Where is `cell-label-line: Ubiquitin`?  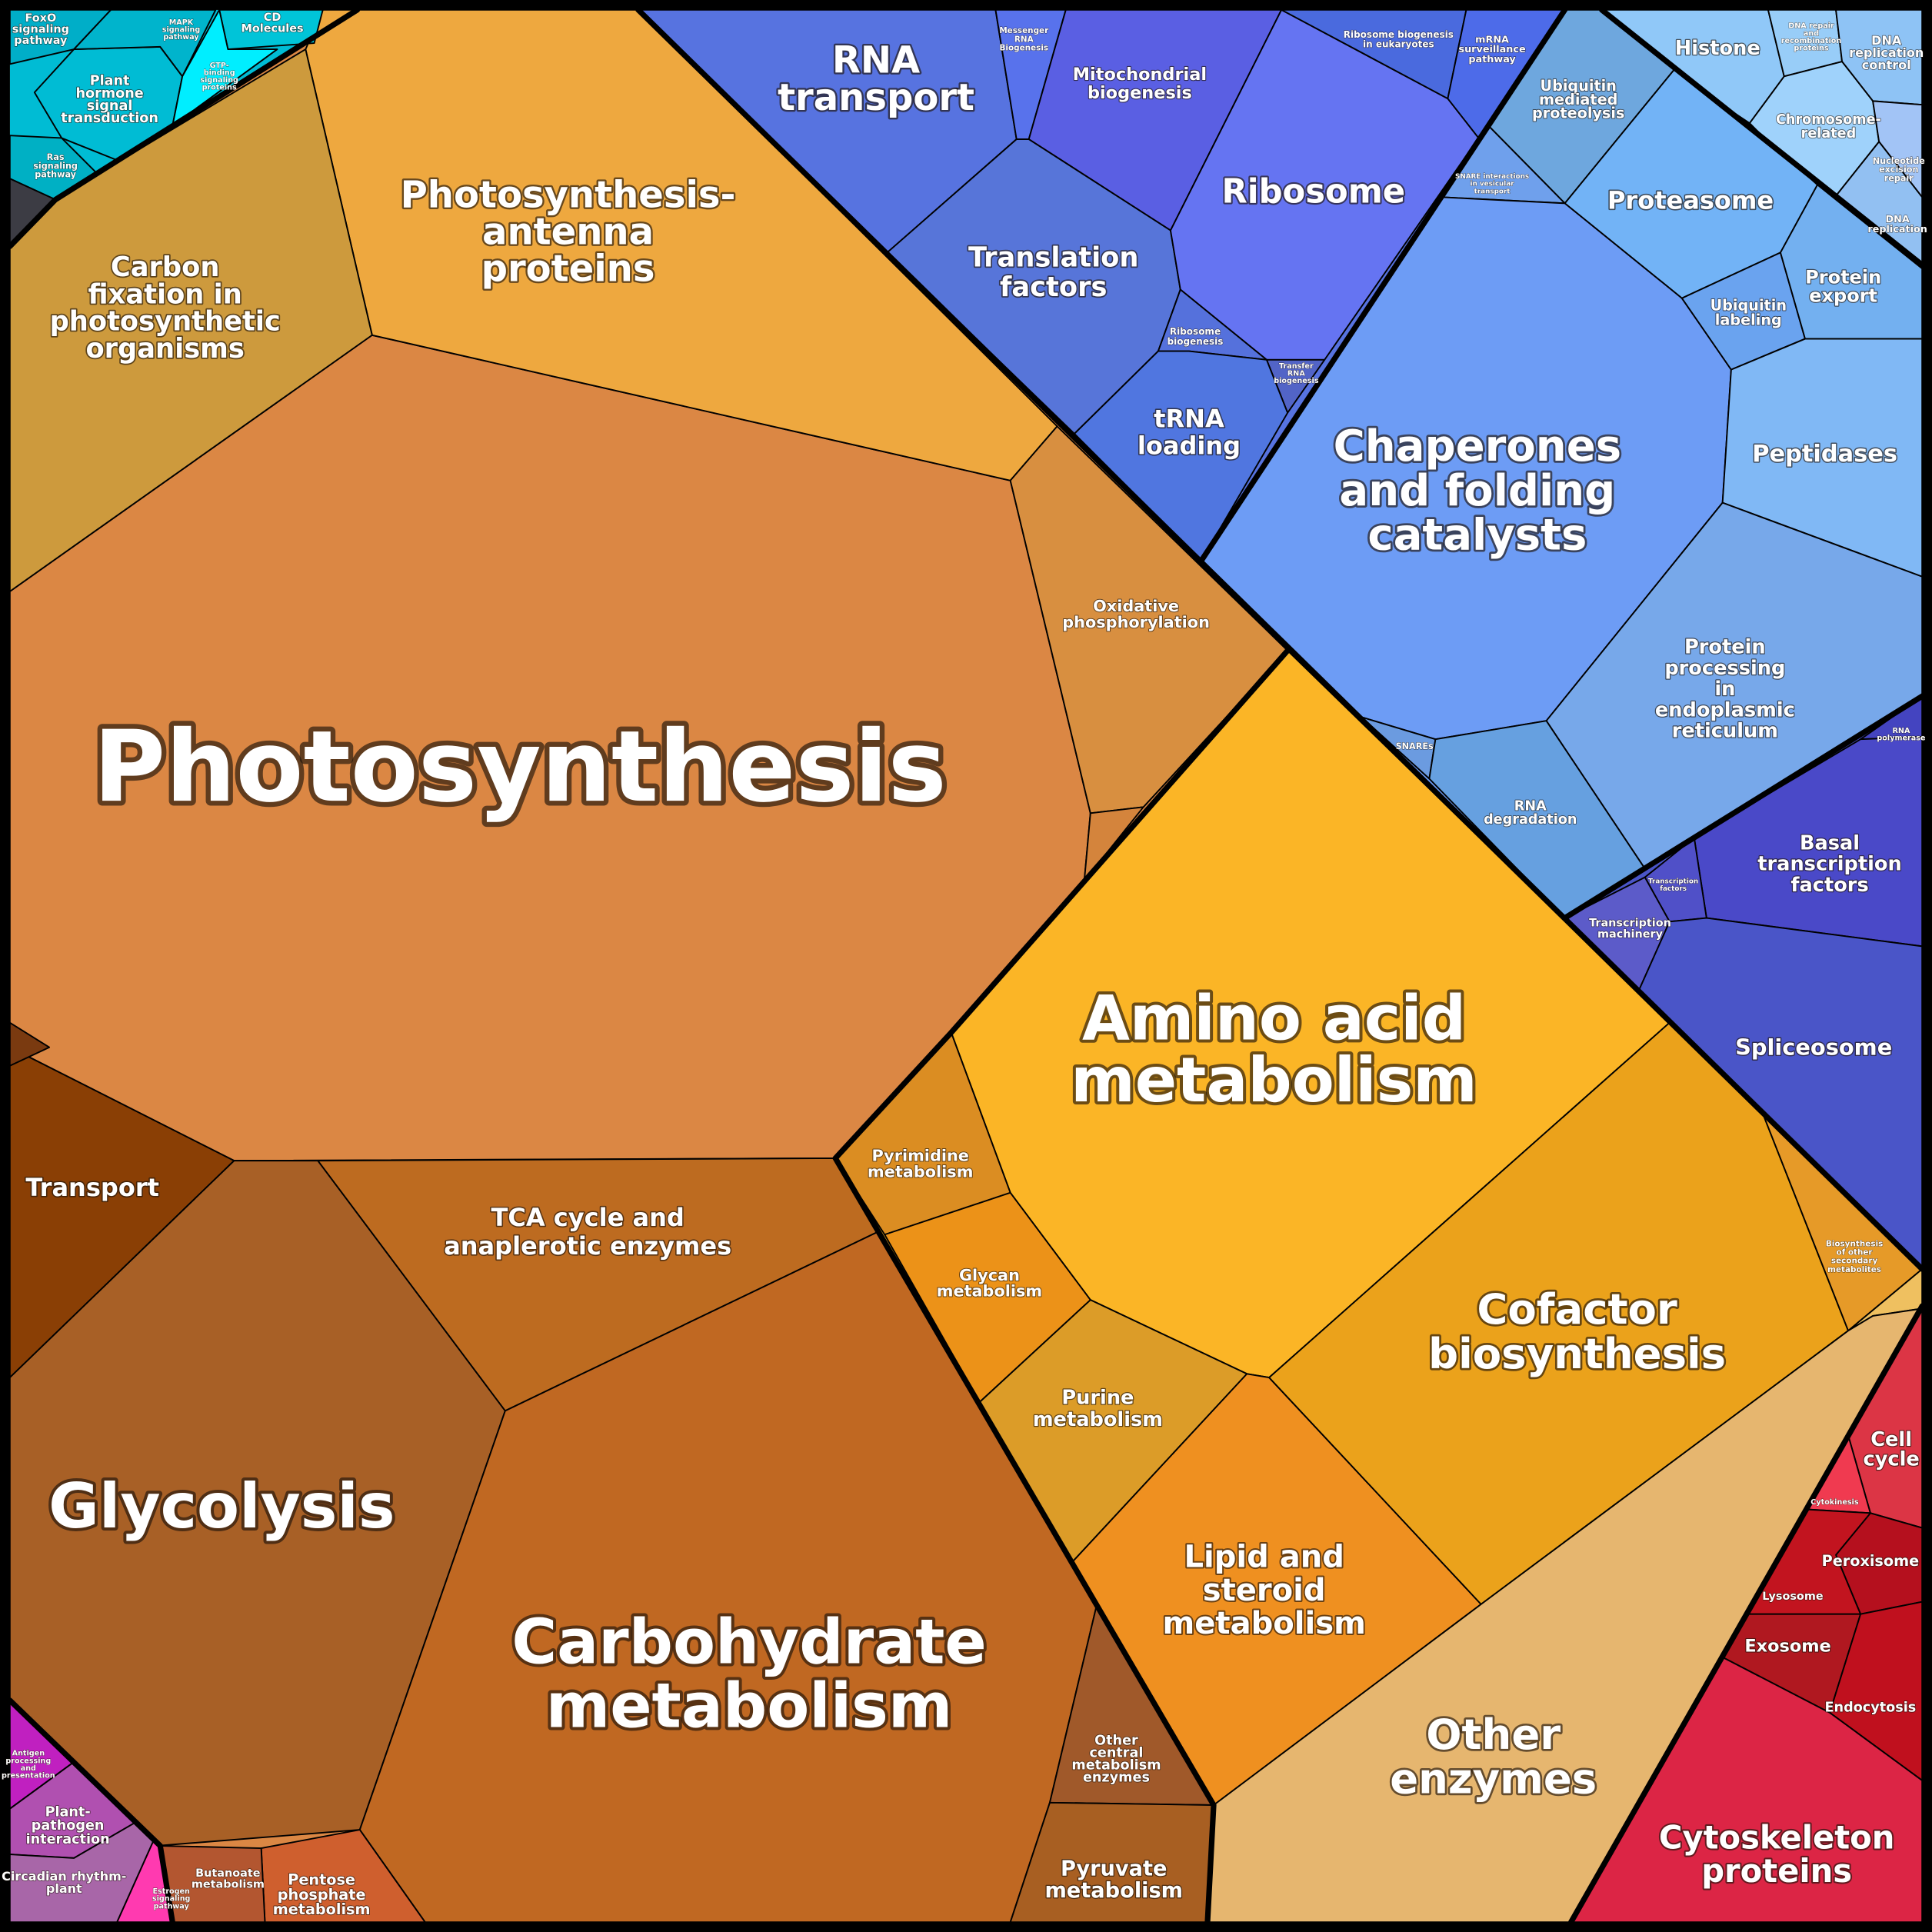
cell-label-line: Ubiquitin is located at coordinates (1578, 86).